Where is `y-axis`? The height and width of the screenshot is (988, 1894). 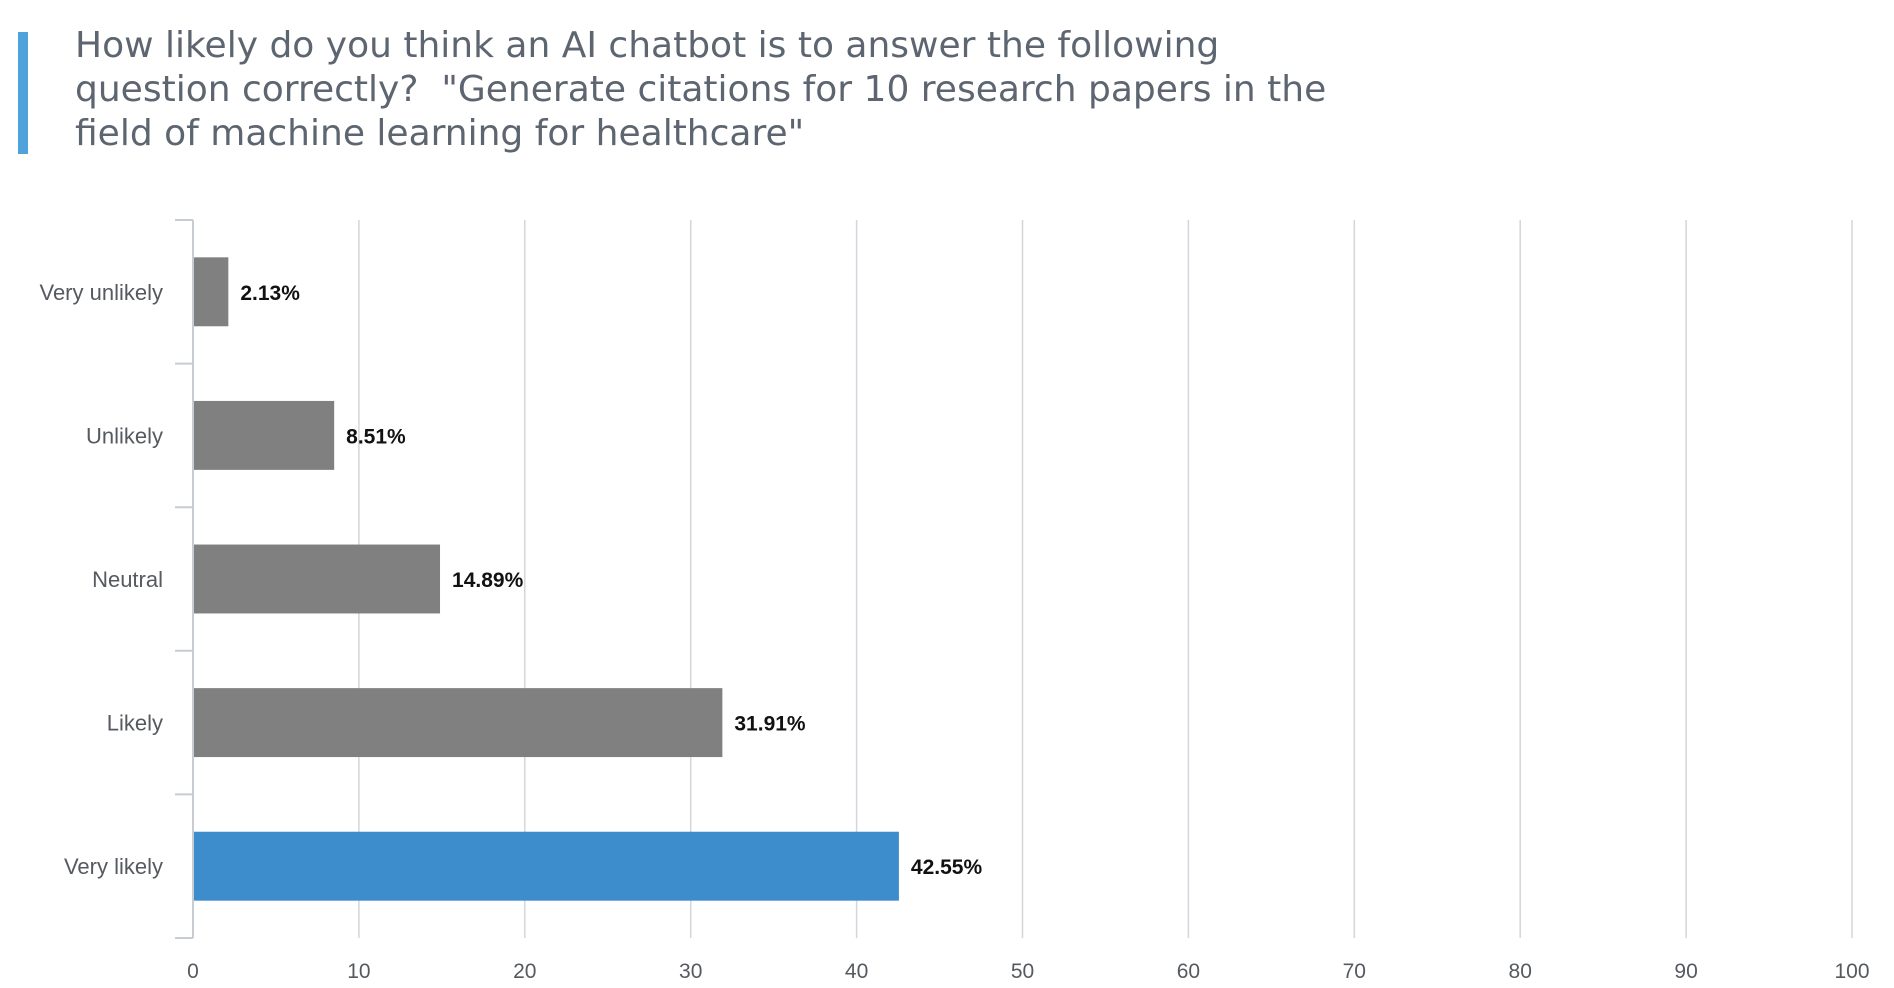
y-axis is located at coordinates (184, 579).